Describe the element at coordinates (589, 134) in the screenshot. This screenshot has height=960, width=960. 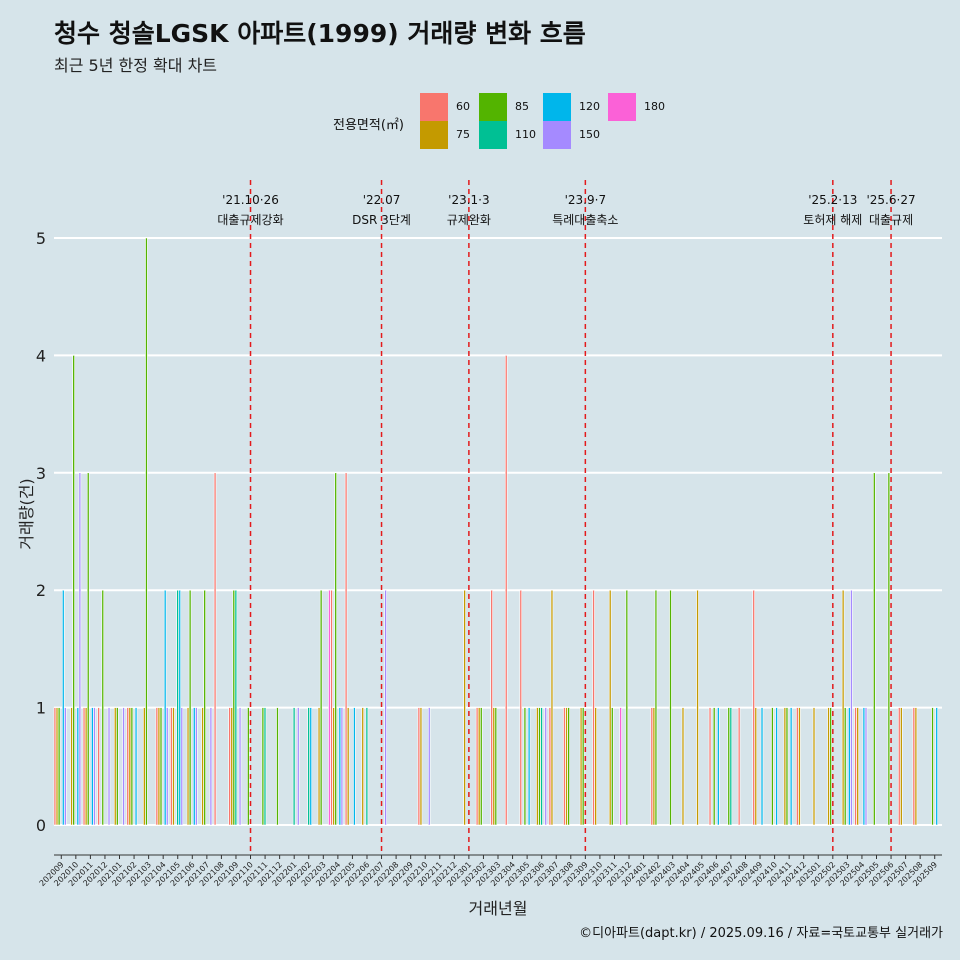
I see `legend-label: 150` at that location.